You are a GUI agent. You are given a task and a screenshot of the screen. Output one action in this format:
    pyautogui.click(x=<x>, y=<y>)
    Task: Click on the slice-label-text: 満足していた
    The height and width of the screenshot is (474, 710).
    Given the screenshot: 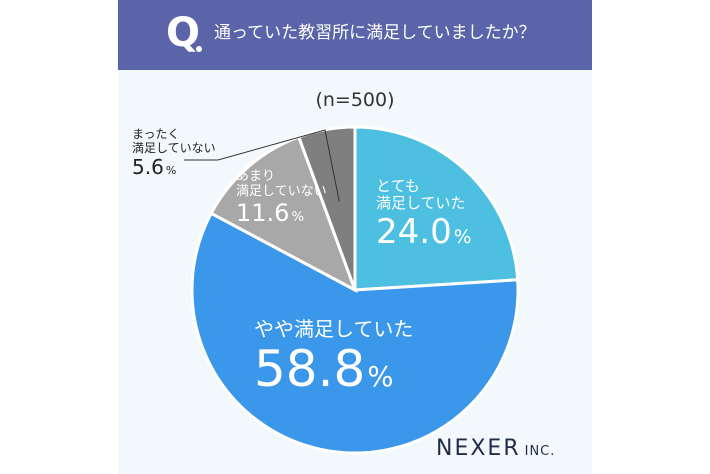 What is the action you would take?
    pyautogui.click(x=421, y=203)
    